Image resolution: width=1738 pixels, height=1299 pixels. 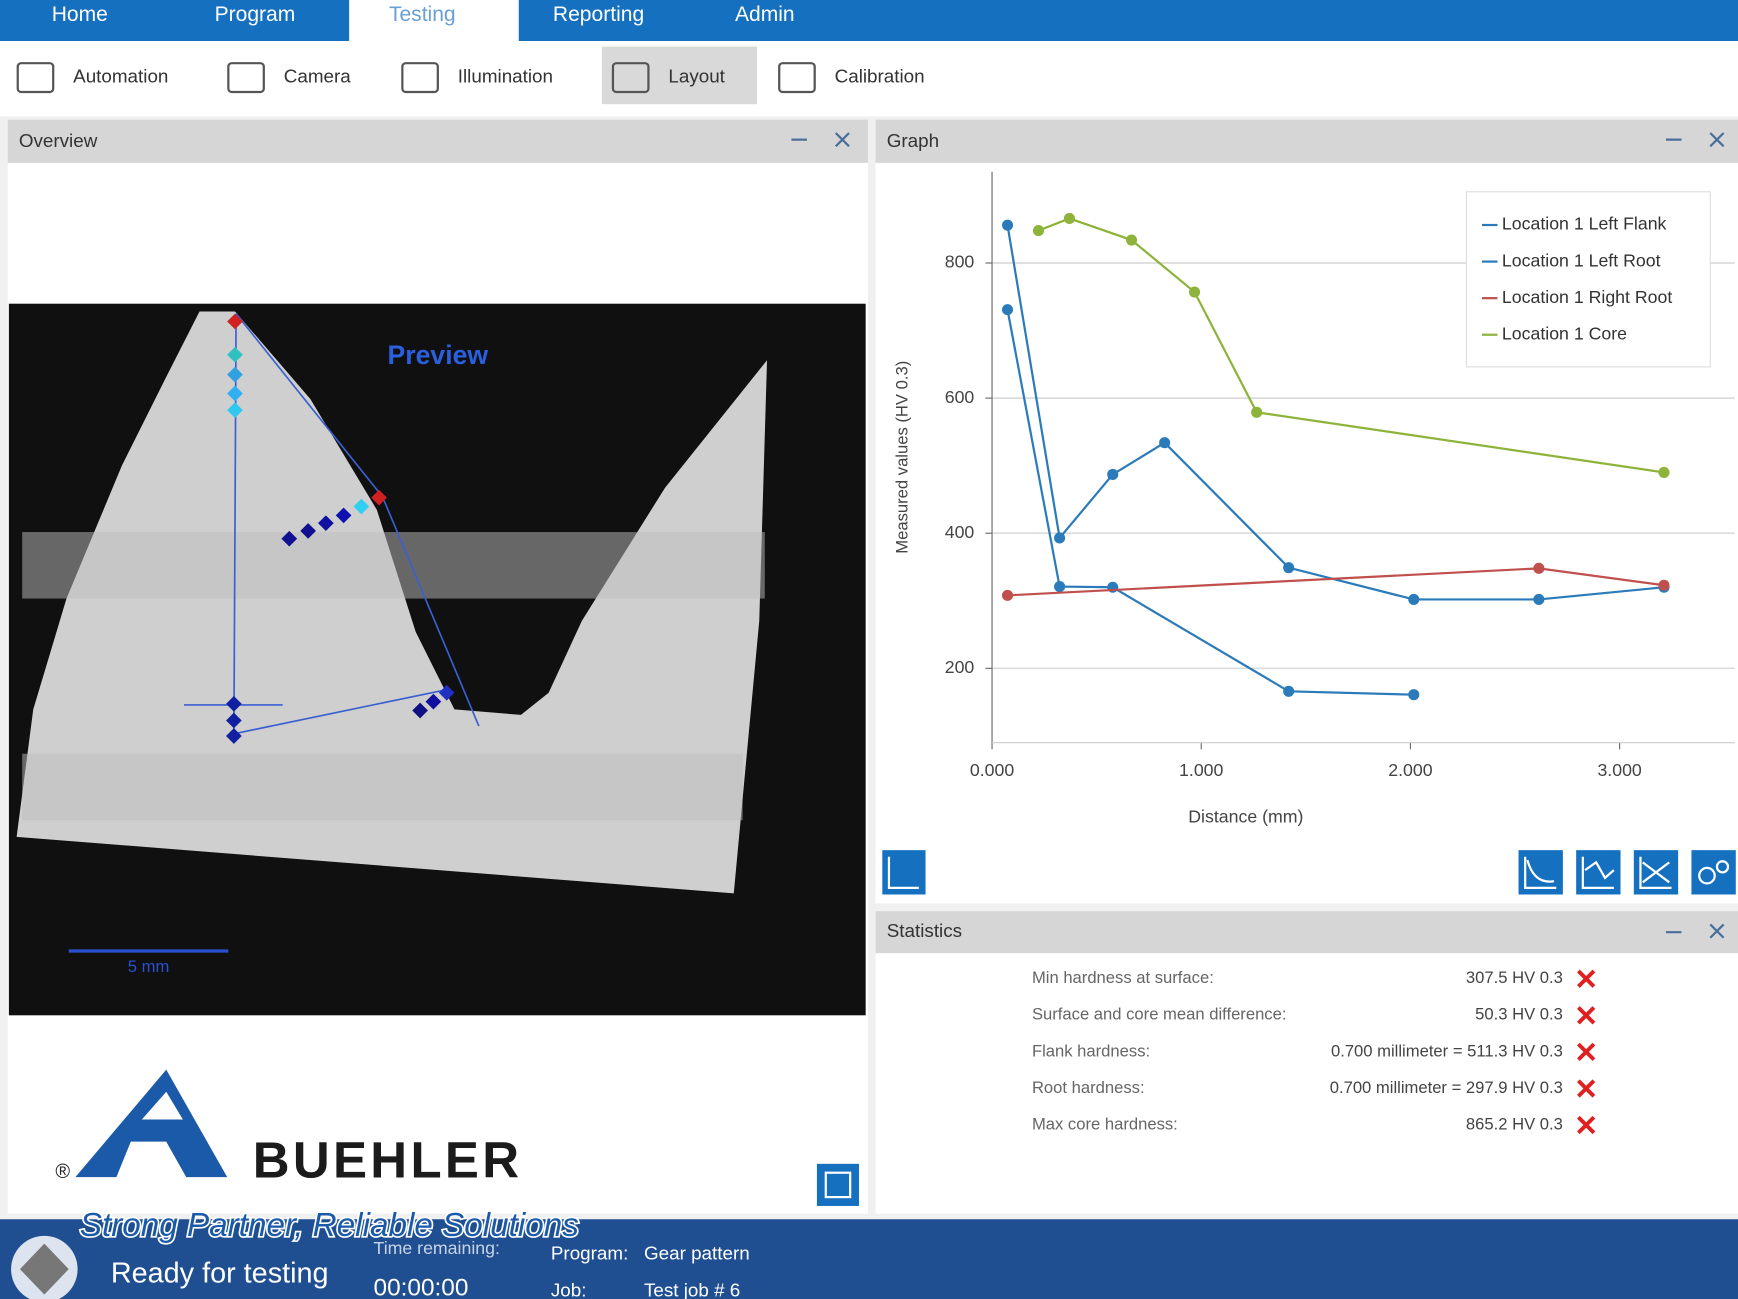 What do you see at coordinates (1447, 1050) in the screenshot?
I see `stat-value: 0.700 millimeter = 511.3 HV 0.3` at bounding box center [1447, 1050].